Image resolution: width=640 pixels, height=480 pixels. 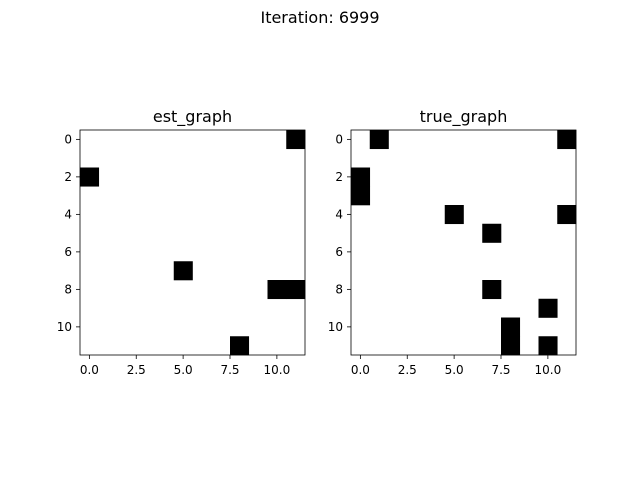 I want to click on panel-title: est_graph, so click(x=192, y=117).